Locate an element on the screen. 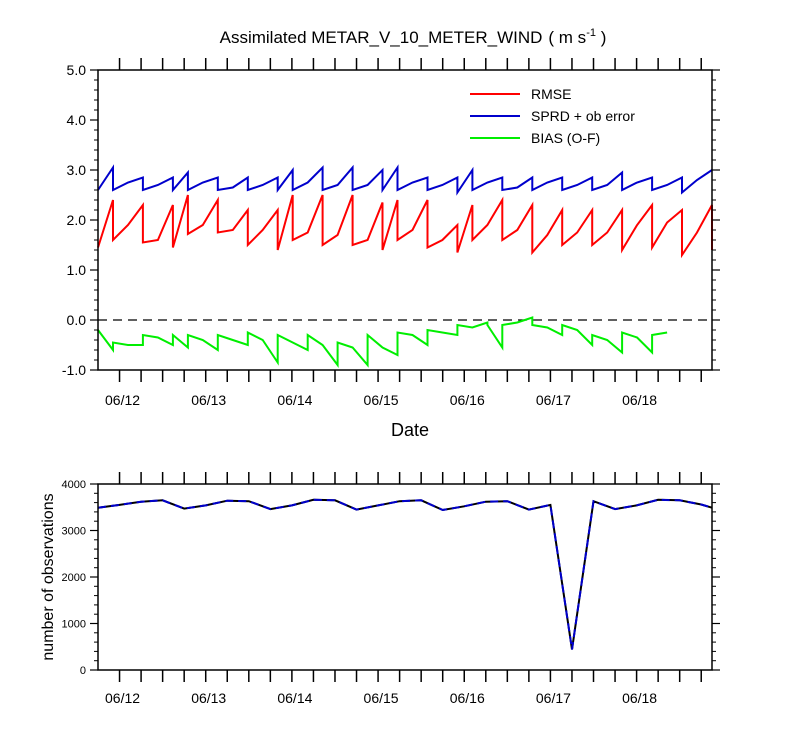 The width and height of the screenshot is (800, 750). y-tick-label: 3.0 is located at coordinates (77, 170).